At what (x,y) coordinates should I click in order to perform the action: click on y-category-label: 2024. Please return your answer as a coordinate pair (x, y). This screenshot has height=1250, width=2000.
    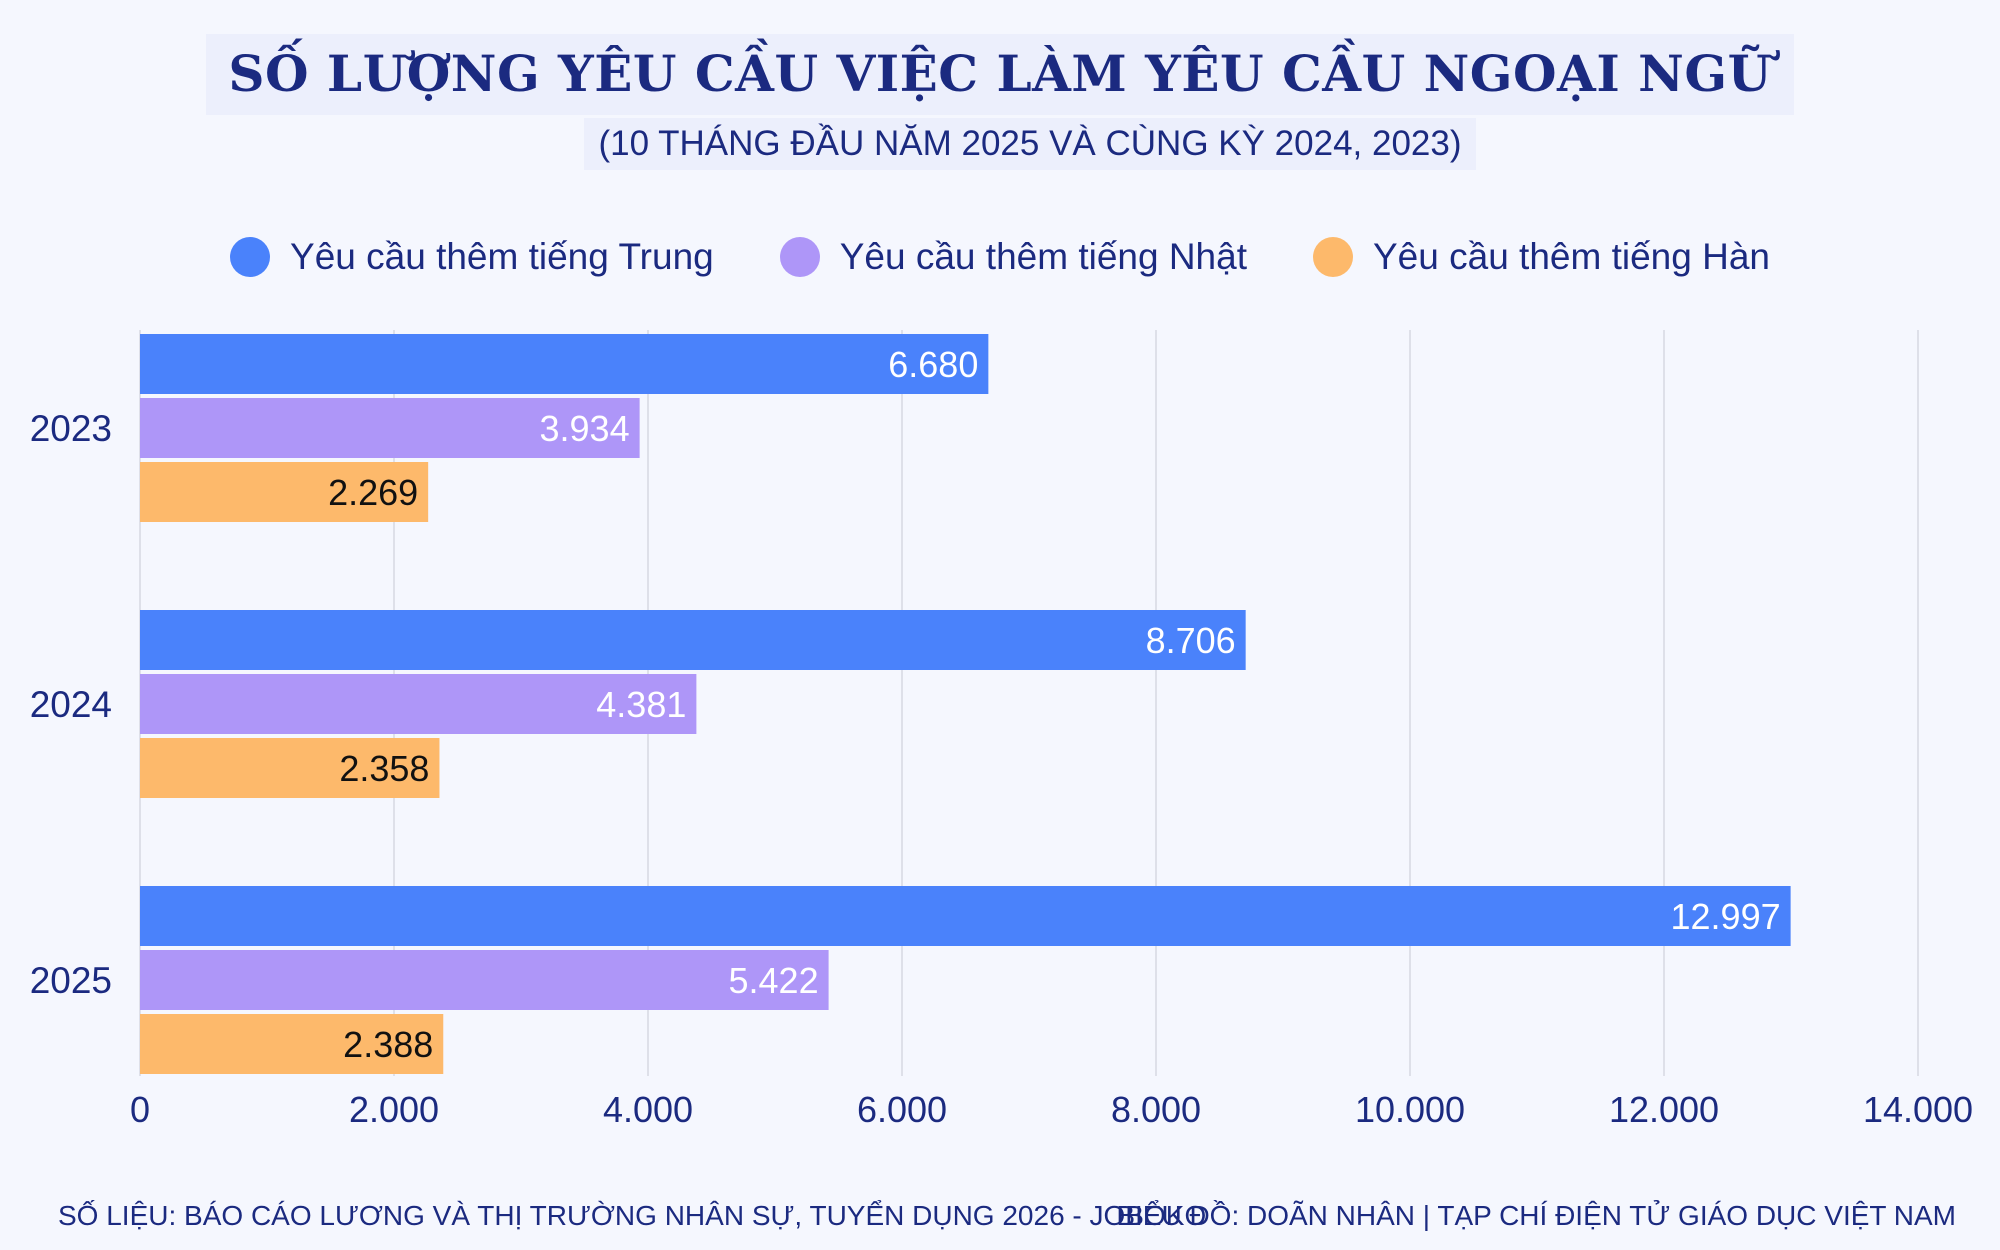
    Looking at the image, I should click on (71, 704).